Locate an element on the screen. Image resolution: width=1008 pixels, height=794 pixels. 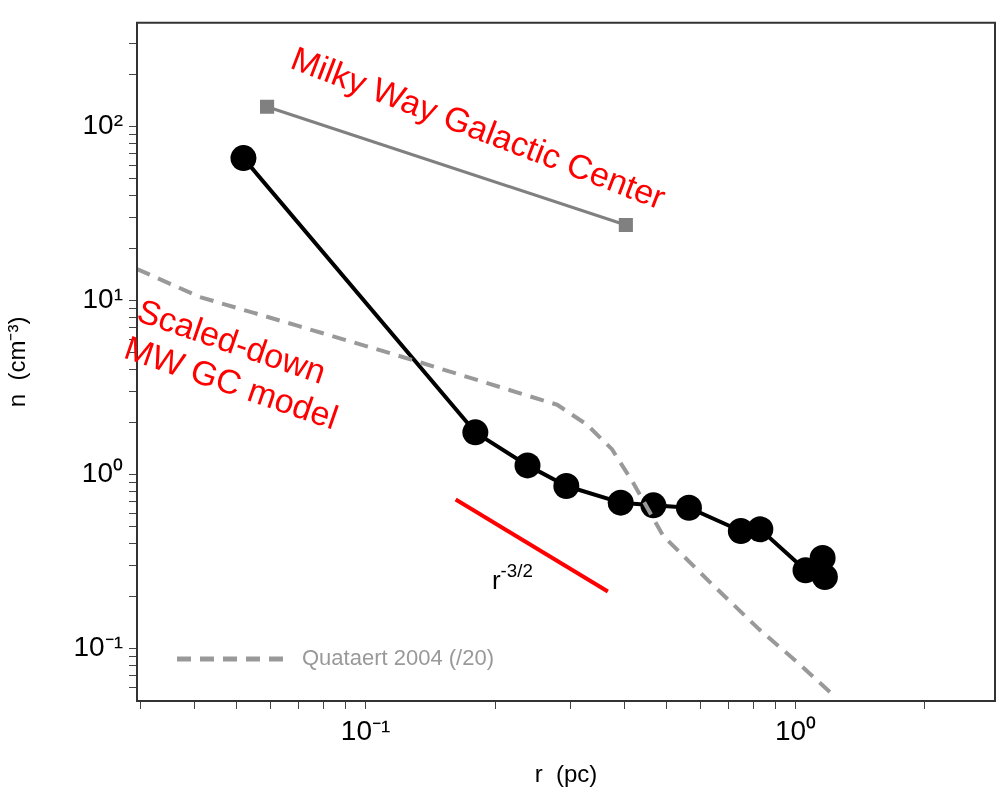
y-tick-label: 10¹ is located at coordinates (102, 299).